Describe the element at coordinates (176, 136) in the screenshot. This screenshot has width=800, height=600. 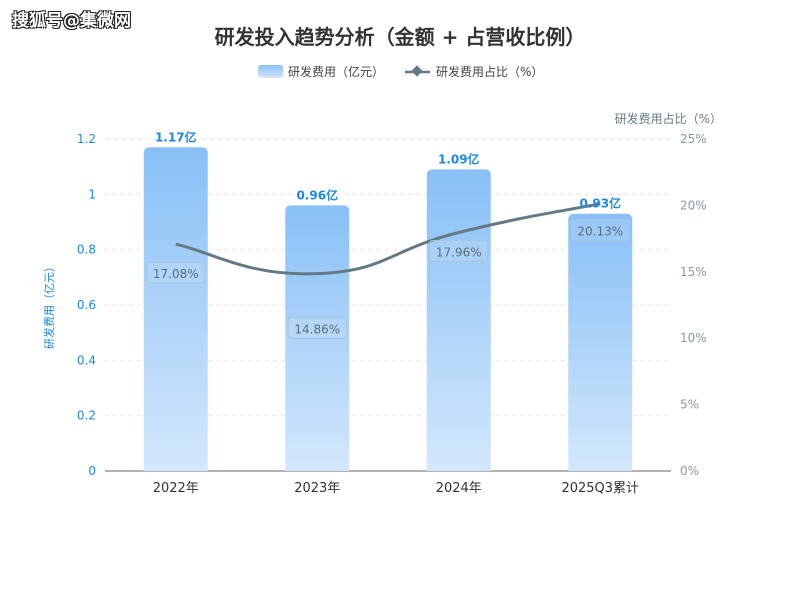
I see `bar-value-label: 1.17亿` at that location.